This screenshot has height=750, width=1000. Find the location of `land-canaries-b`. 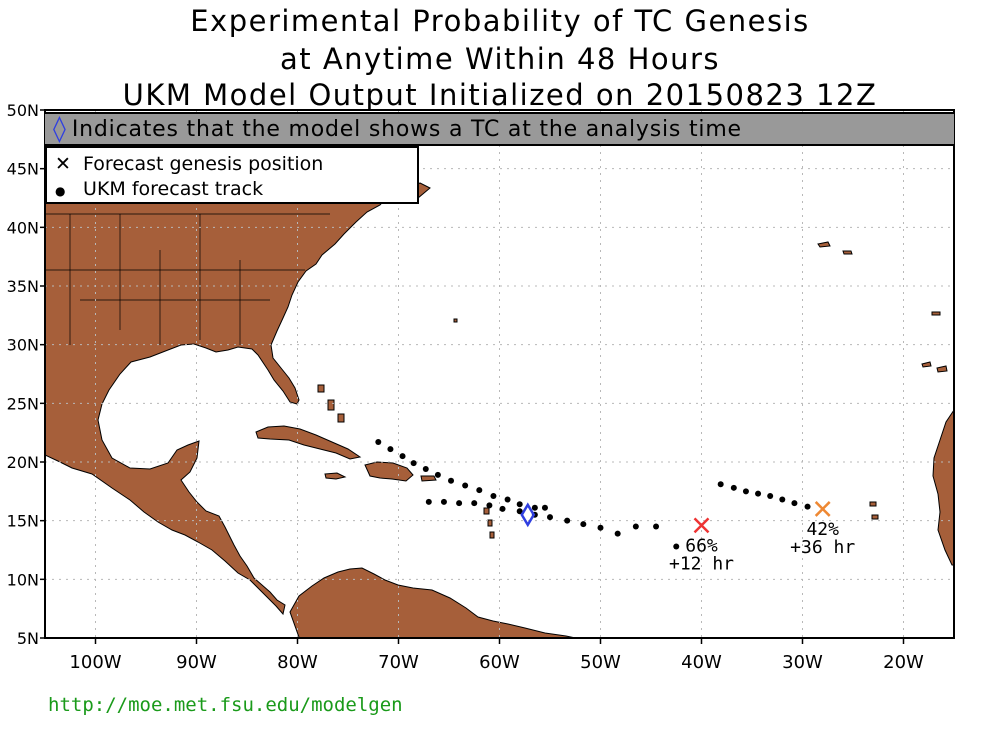

land-canaries-b is located at coordinates (942, 369).